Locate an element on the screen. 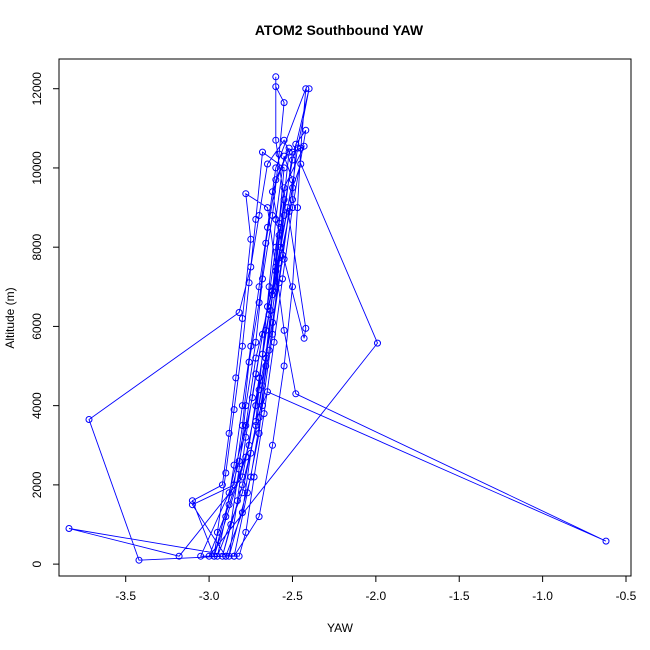 The width and height of the screenshot is (650, 650). y-tick-label: 4000 is located at coordinates (37, 405).